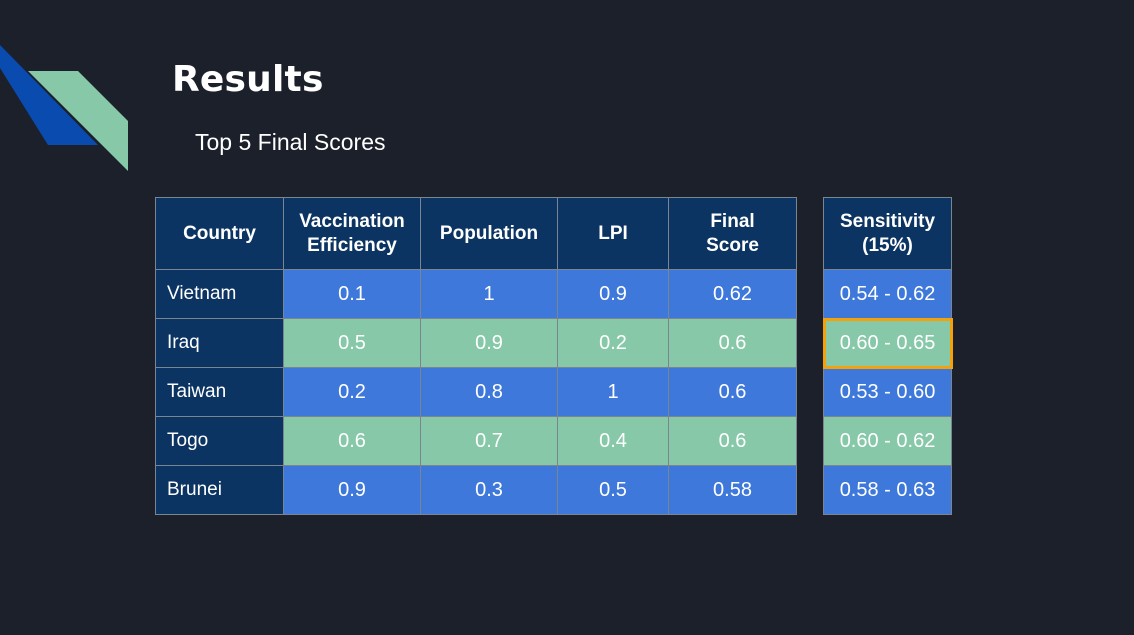  Describe the element at coordinates (613, 343) in the screenshot. I see `lpi-cell: 0.2` at that location.